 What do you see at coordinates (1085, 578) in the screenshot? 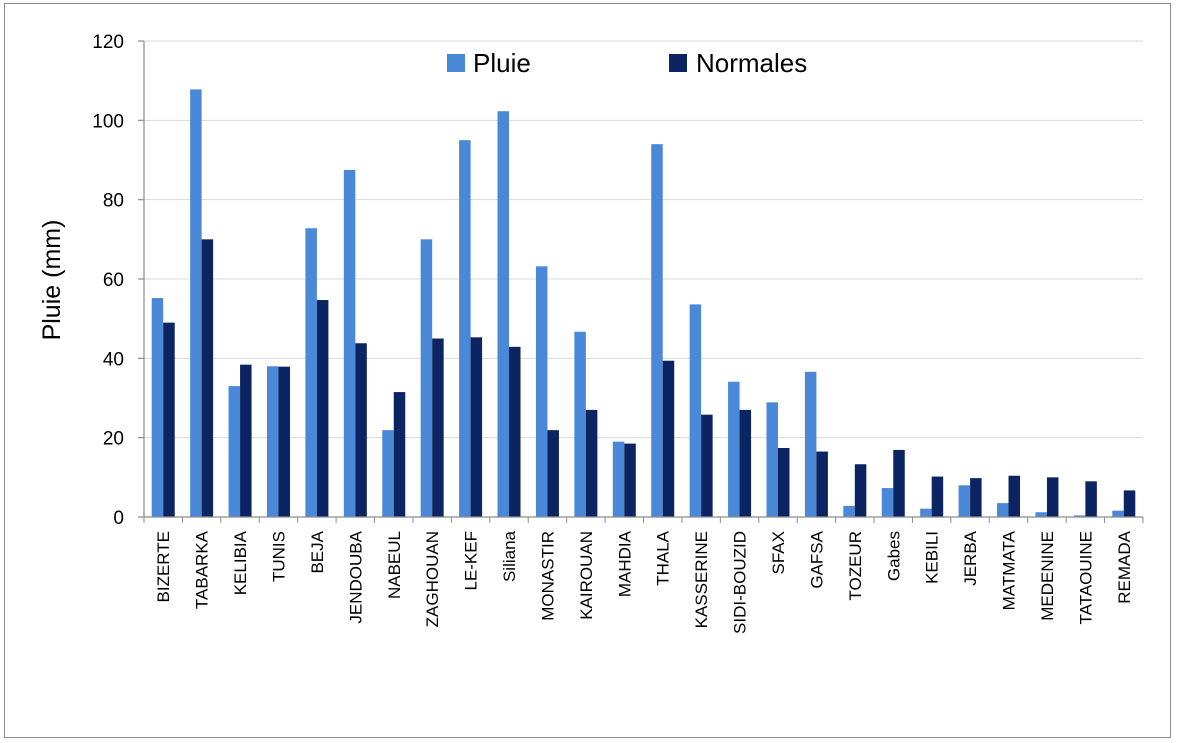
I see `x-tick-label: TATAOUINE` at bounding box center [1085, 578].